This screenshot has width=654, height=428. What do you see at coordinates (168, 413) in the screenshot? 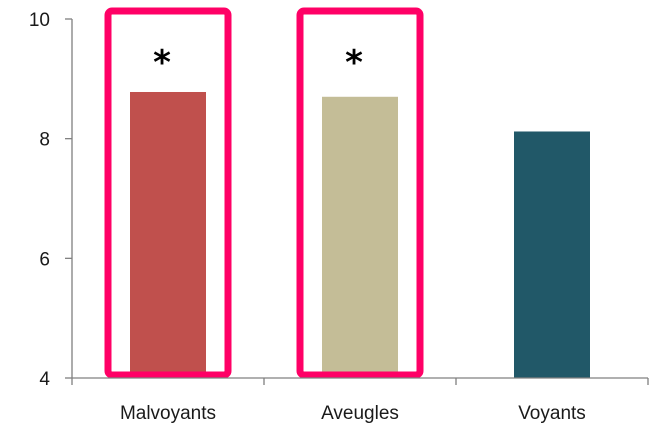
I see `x-tick-label: Malvoyants` at bounding box center [168, 413].